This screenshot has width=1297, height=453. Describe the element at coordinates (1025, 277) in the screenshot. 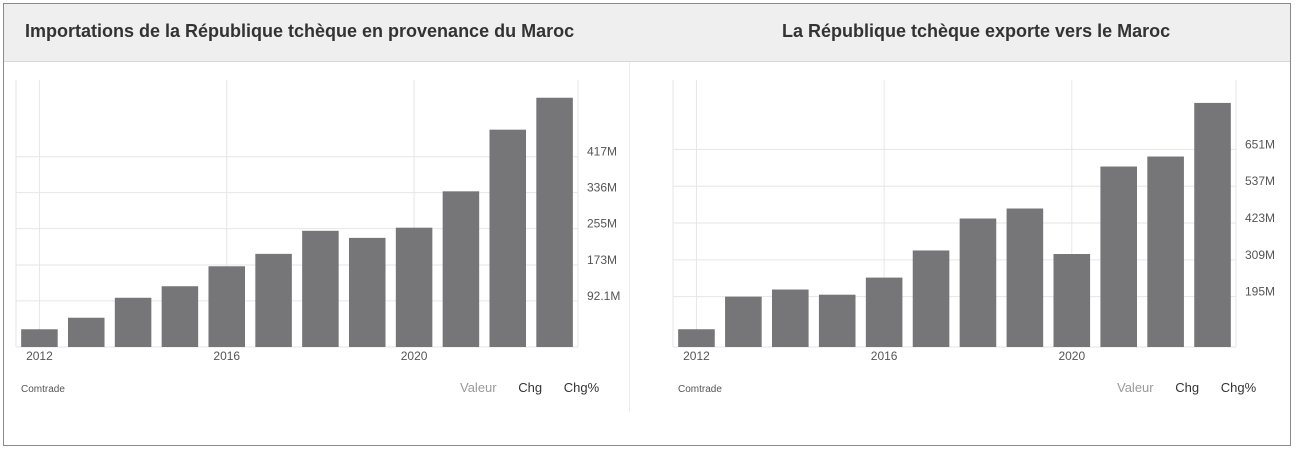

I see `exports-bar-2019` at that location.